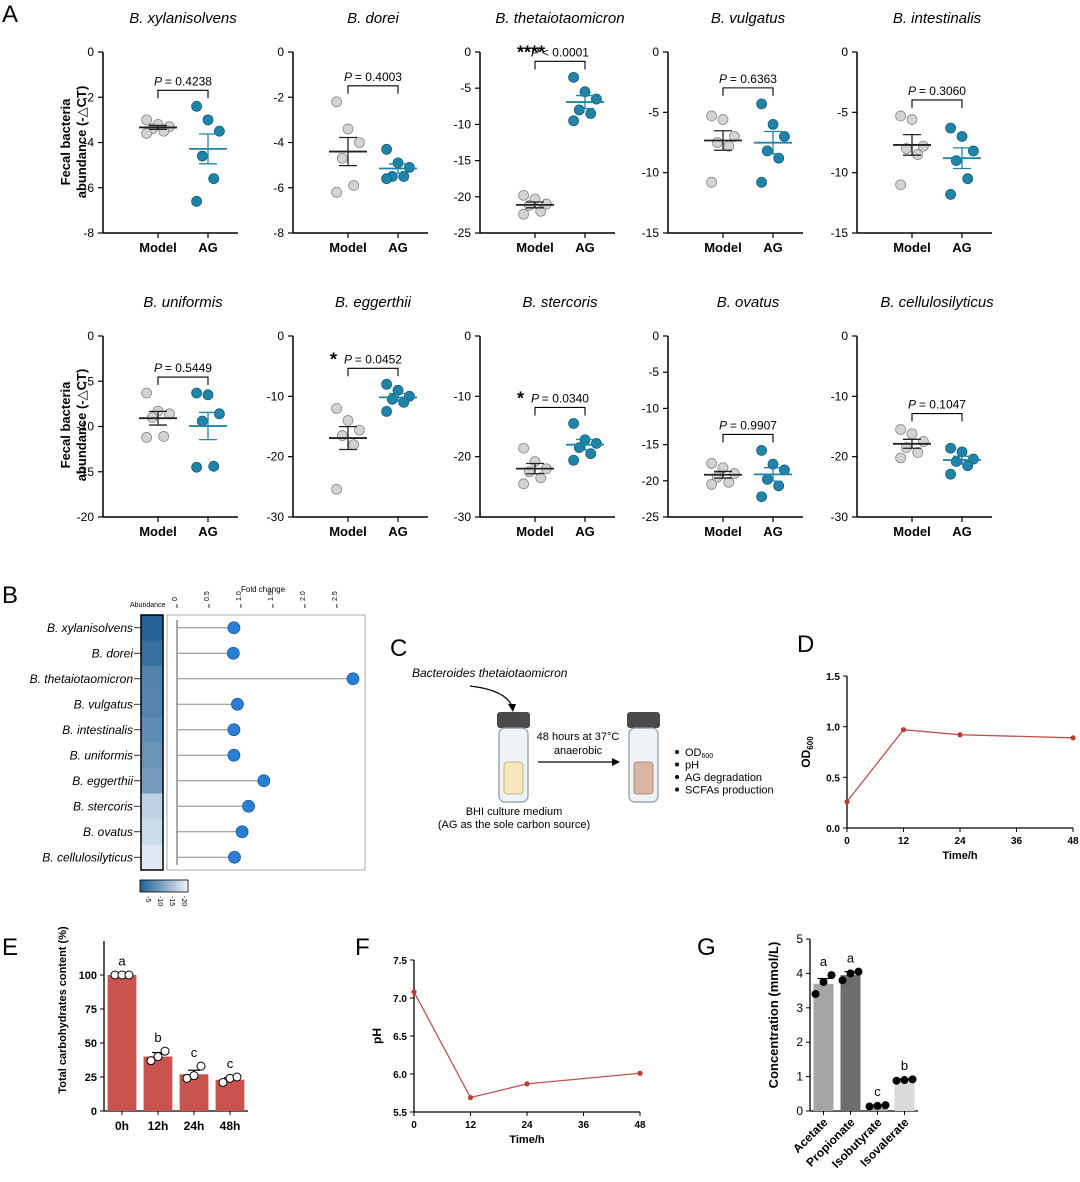  Describe the element at coordinates (414, 1125) in the screenshot. I see `x-tick-label: 0` at that location.